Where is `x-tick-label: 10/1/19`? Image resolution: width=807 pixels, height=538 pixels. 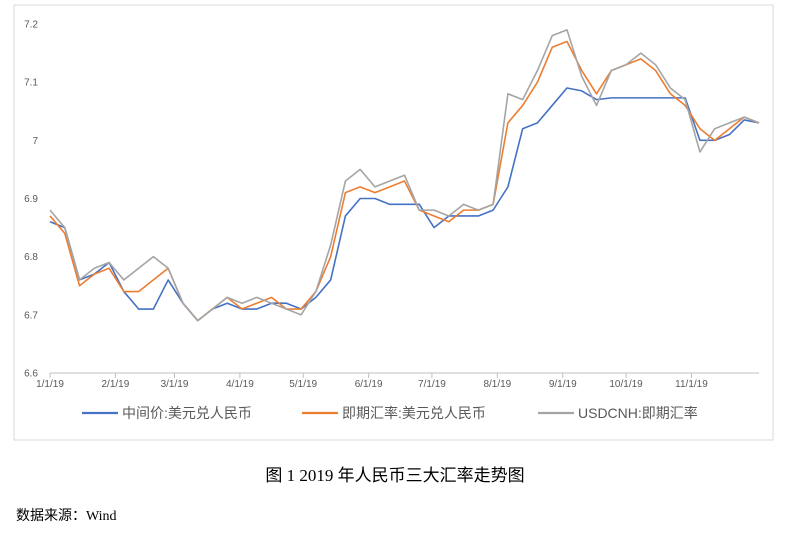
x-tick-label: 10/1/19 is located at coordinates (626, 384).